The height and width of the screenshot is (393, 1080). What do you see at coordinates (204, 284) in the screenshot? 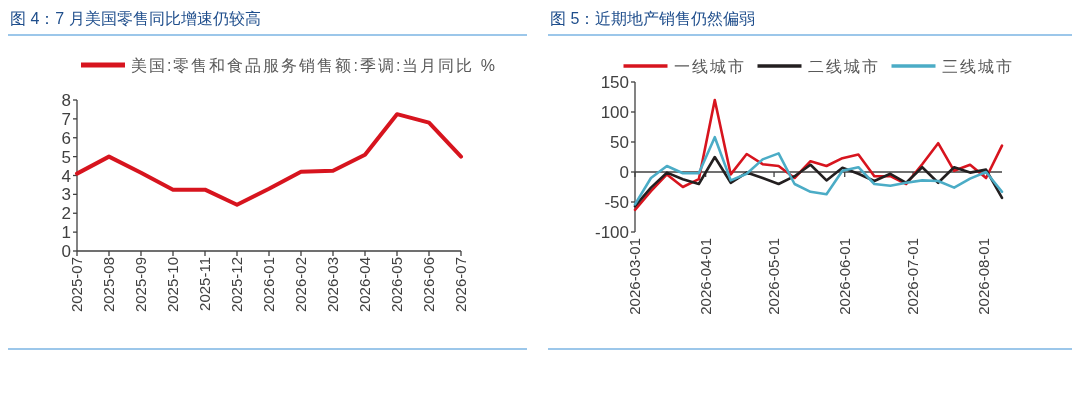
I see `x-tick-label: 2025-11` at bounding box center [204, 284].